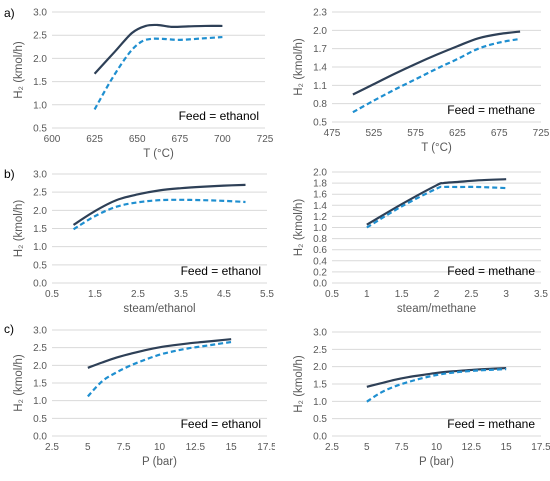  I want to click on y-tick-label: 0.6, so click(320, 250).